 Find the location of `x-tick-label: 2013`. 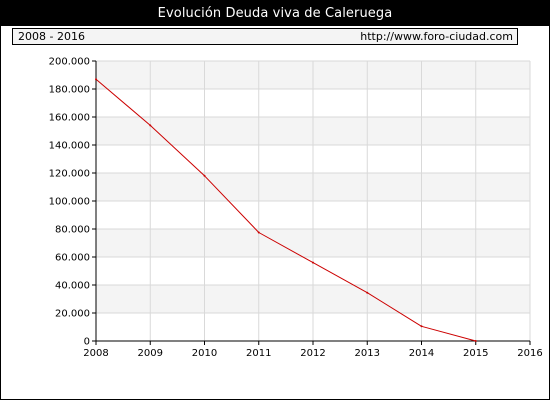

x-tick-label: 2013 is located at coordinates (367, 353).